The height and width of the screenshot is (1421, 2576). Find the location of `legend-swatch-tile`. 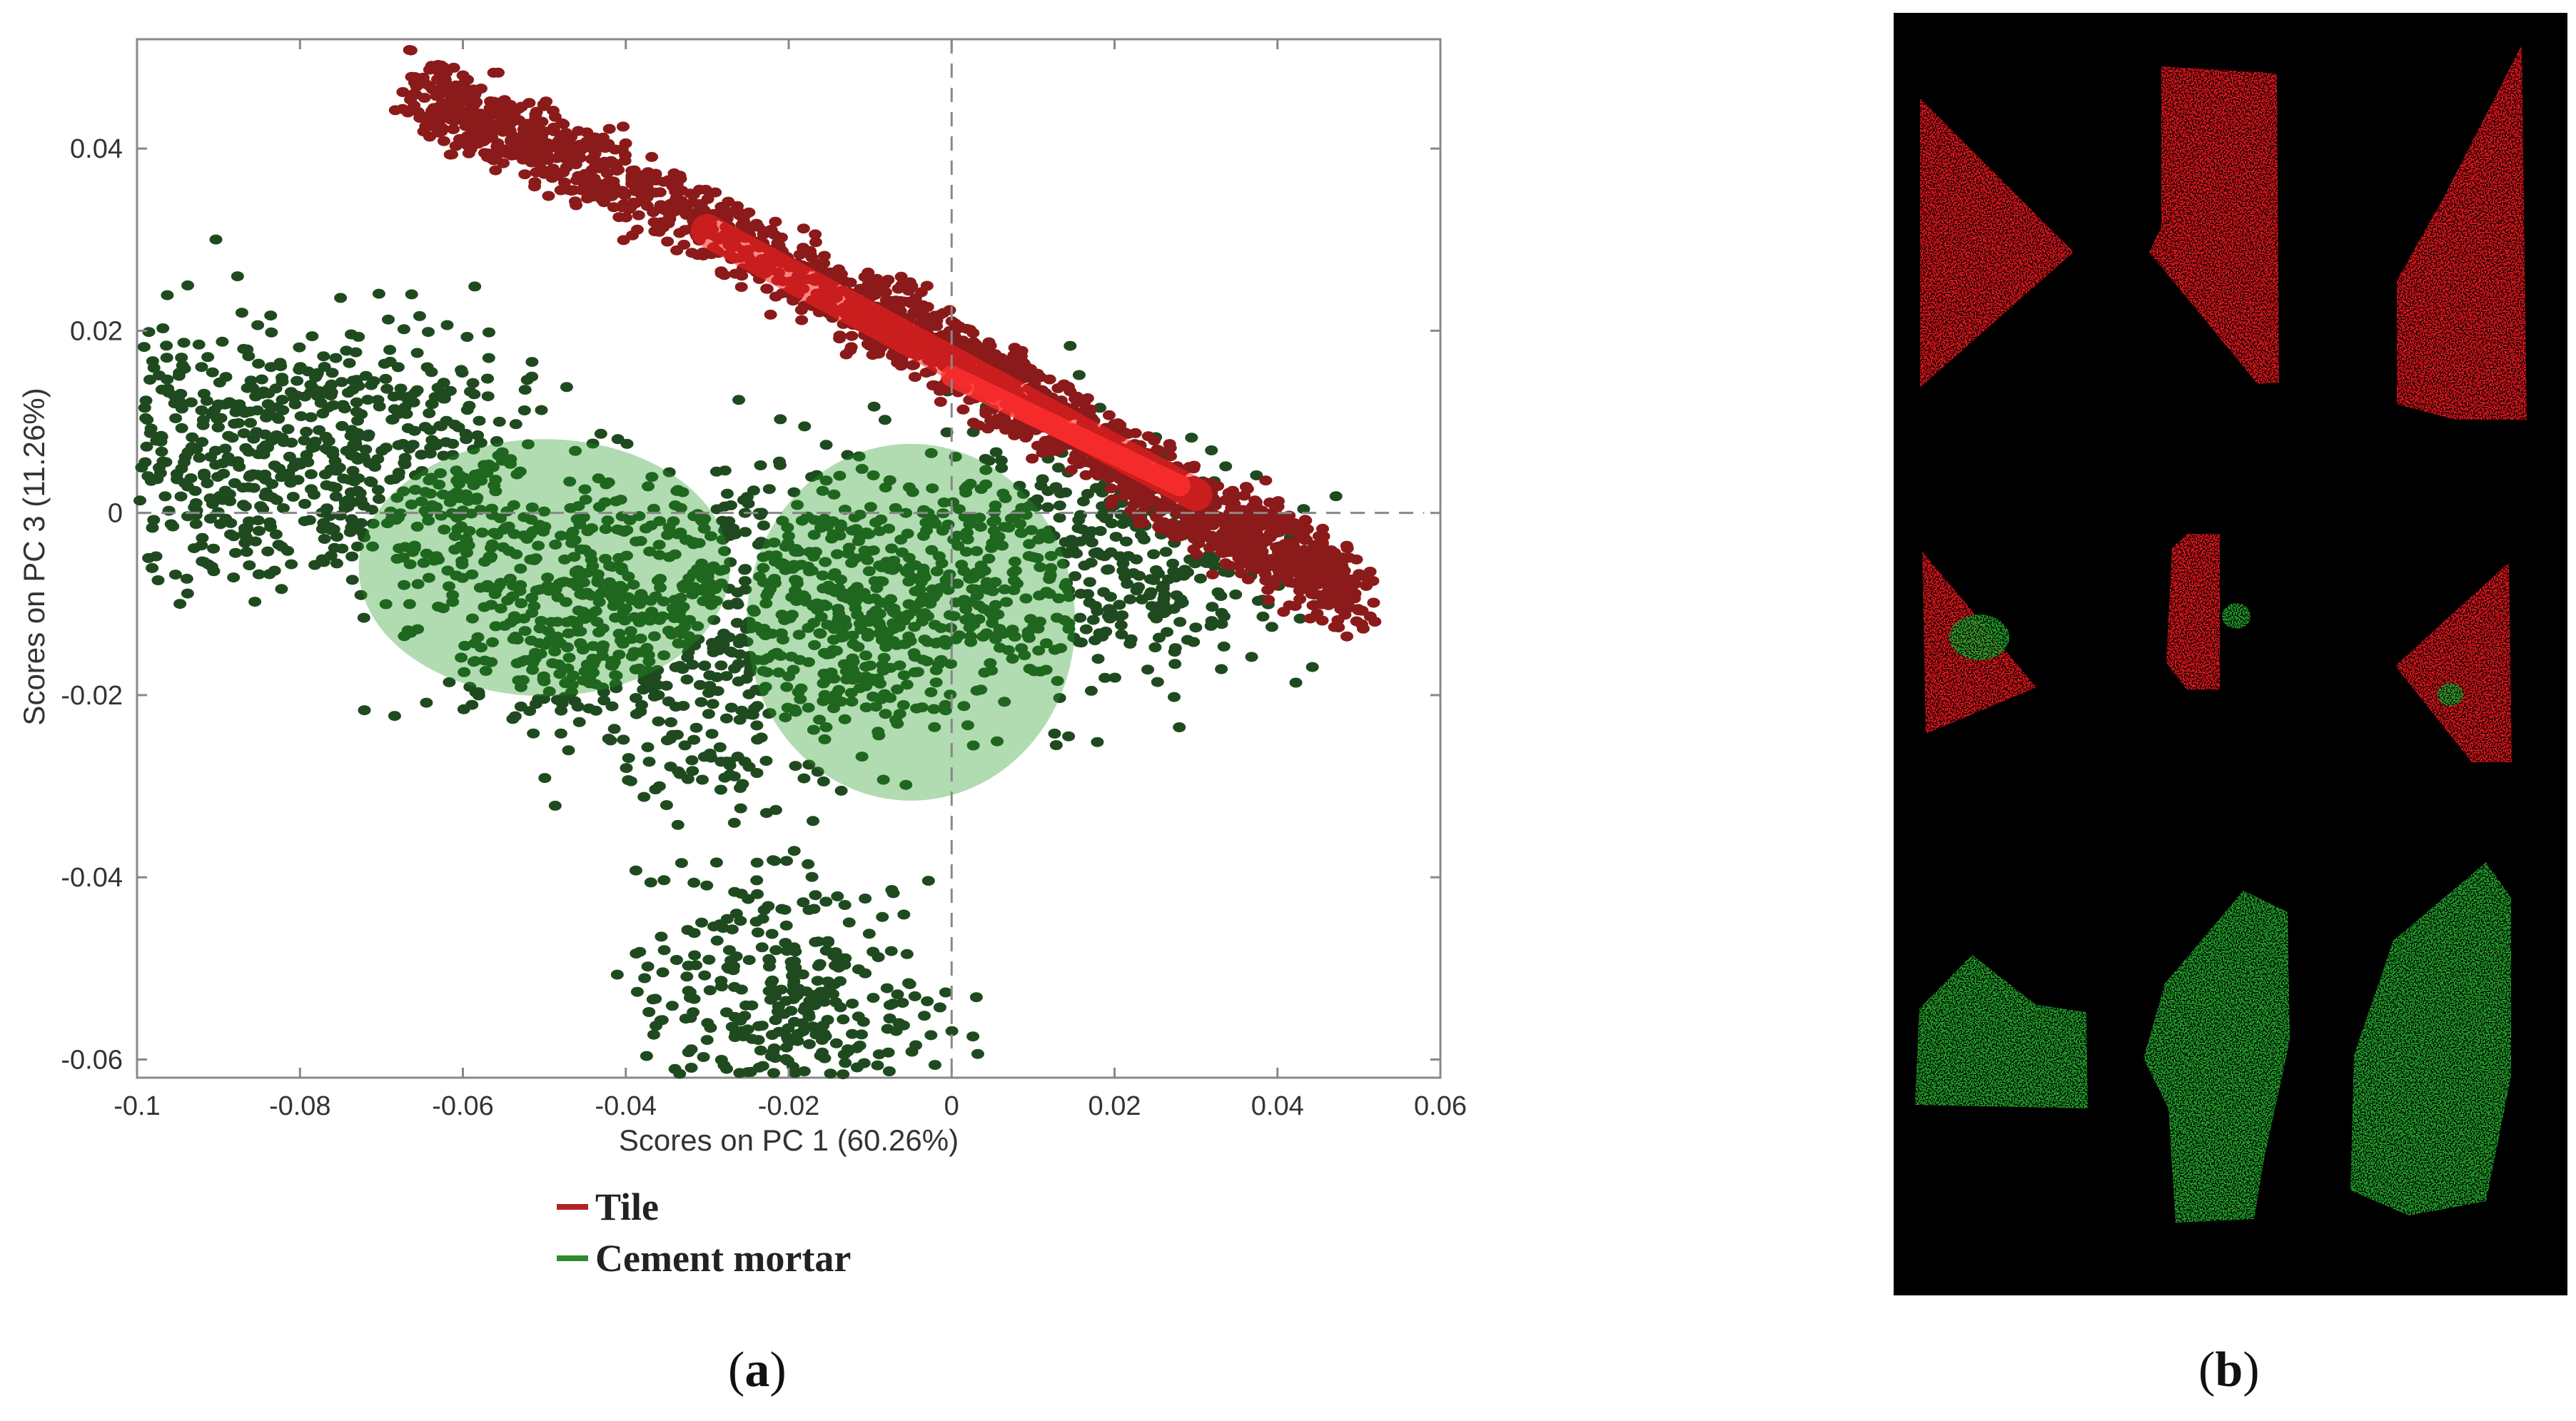

legend-swatch-tile is located at coordinates (572, 1207).